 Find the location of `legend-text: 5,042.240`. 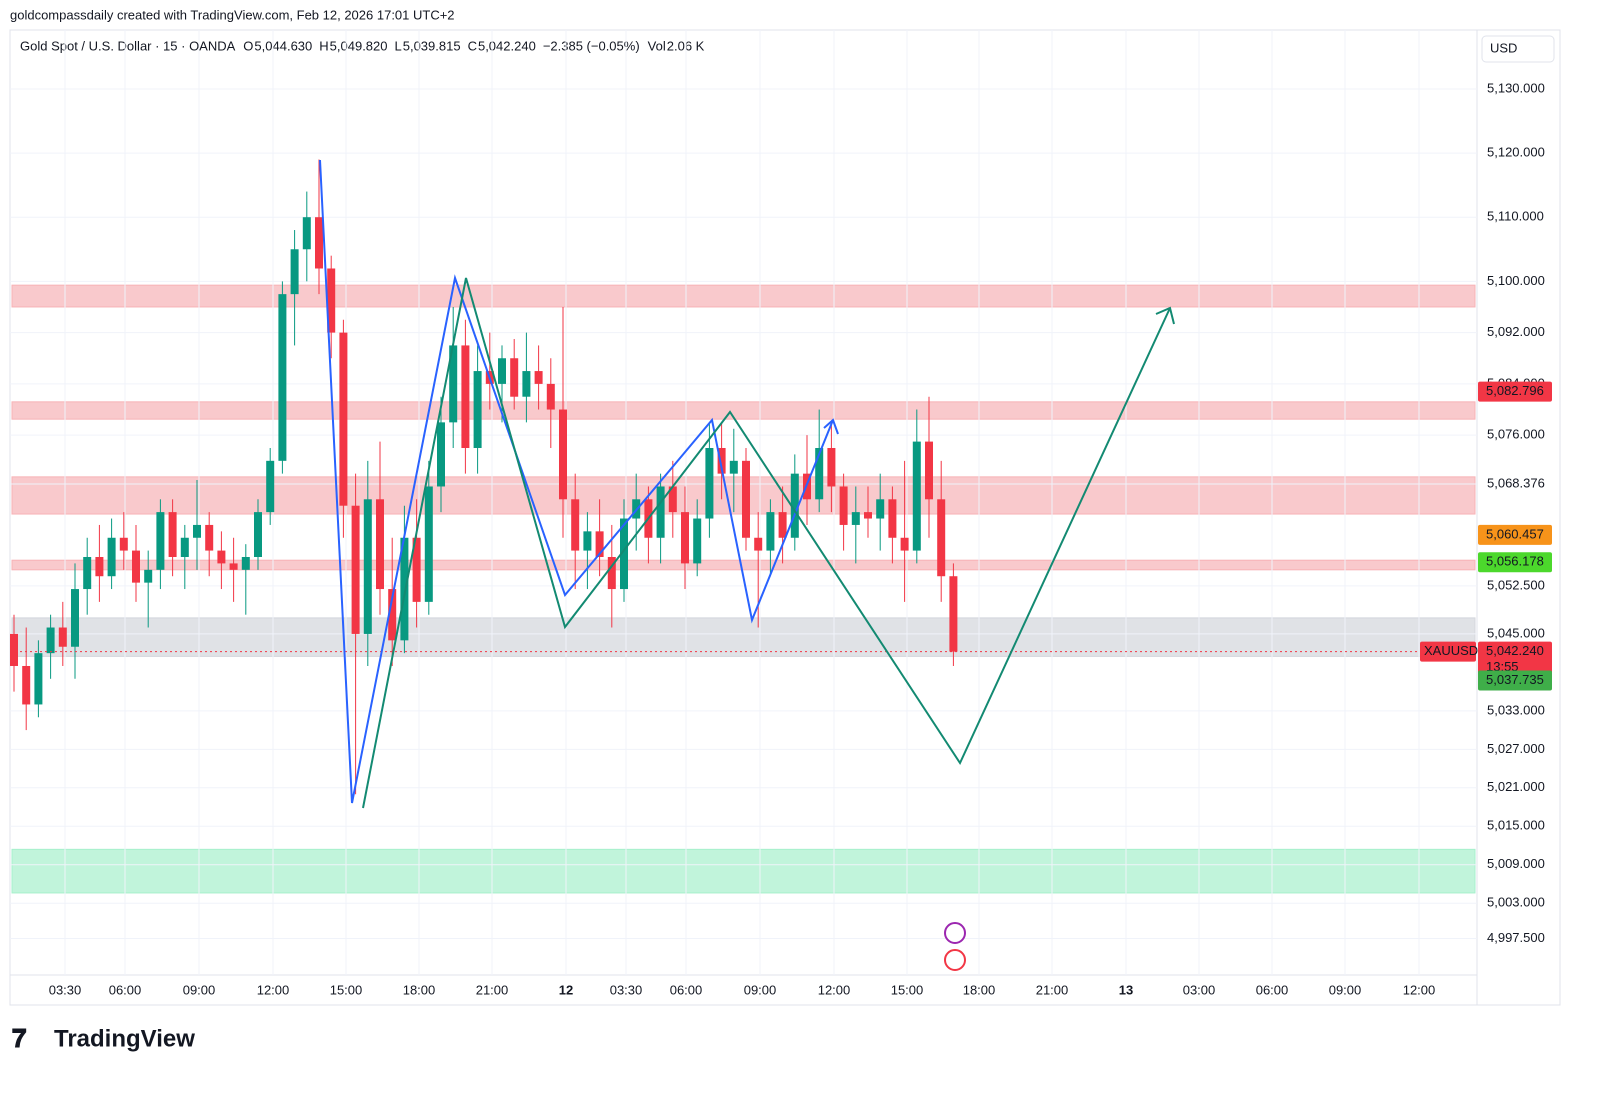

legend-text: 5,042.240 is located at coordinates (507, 45).